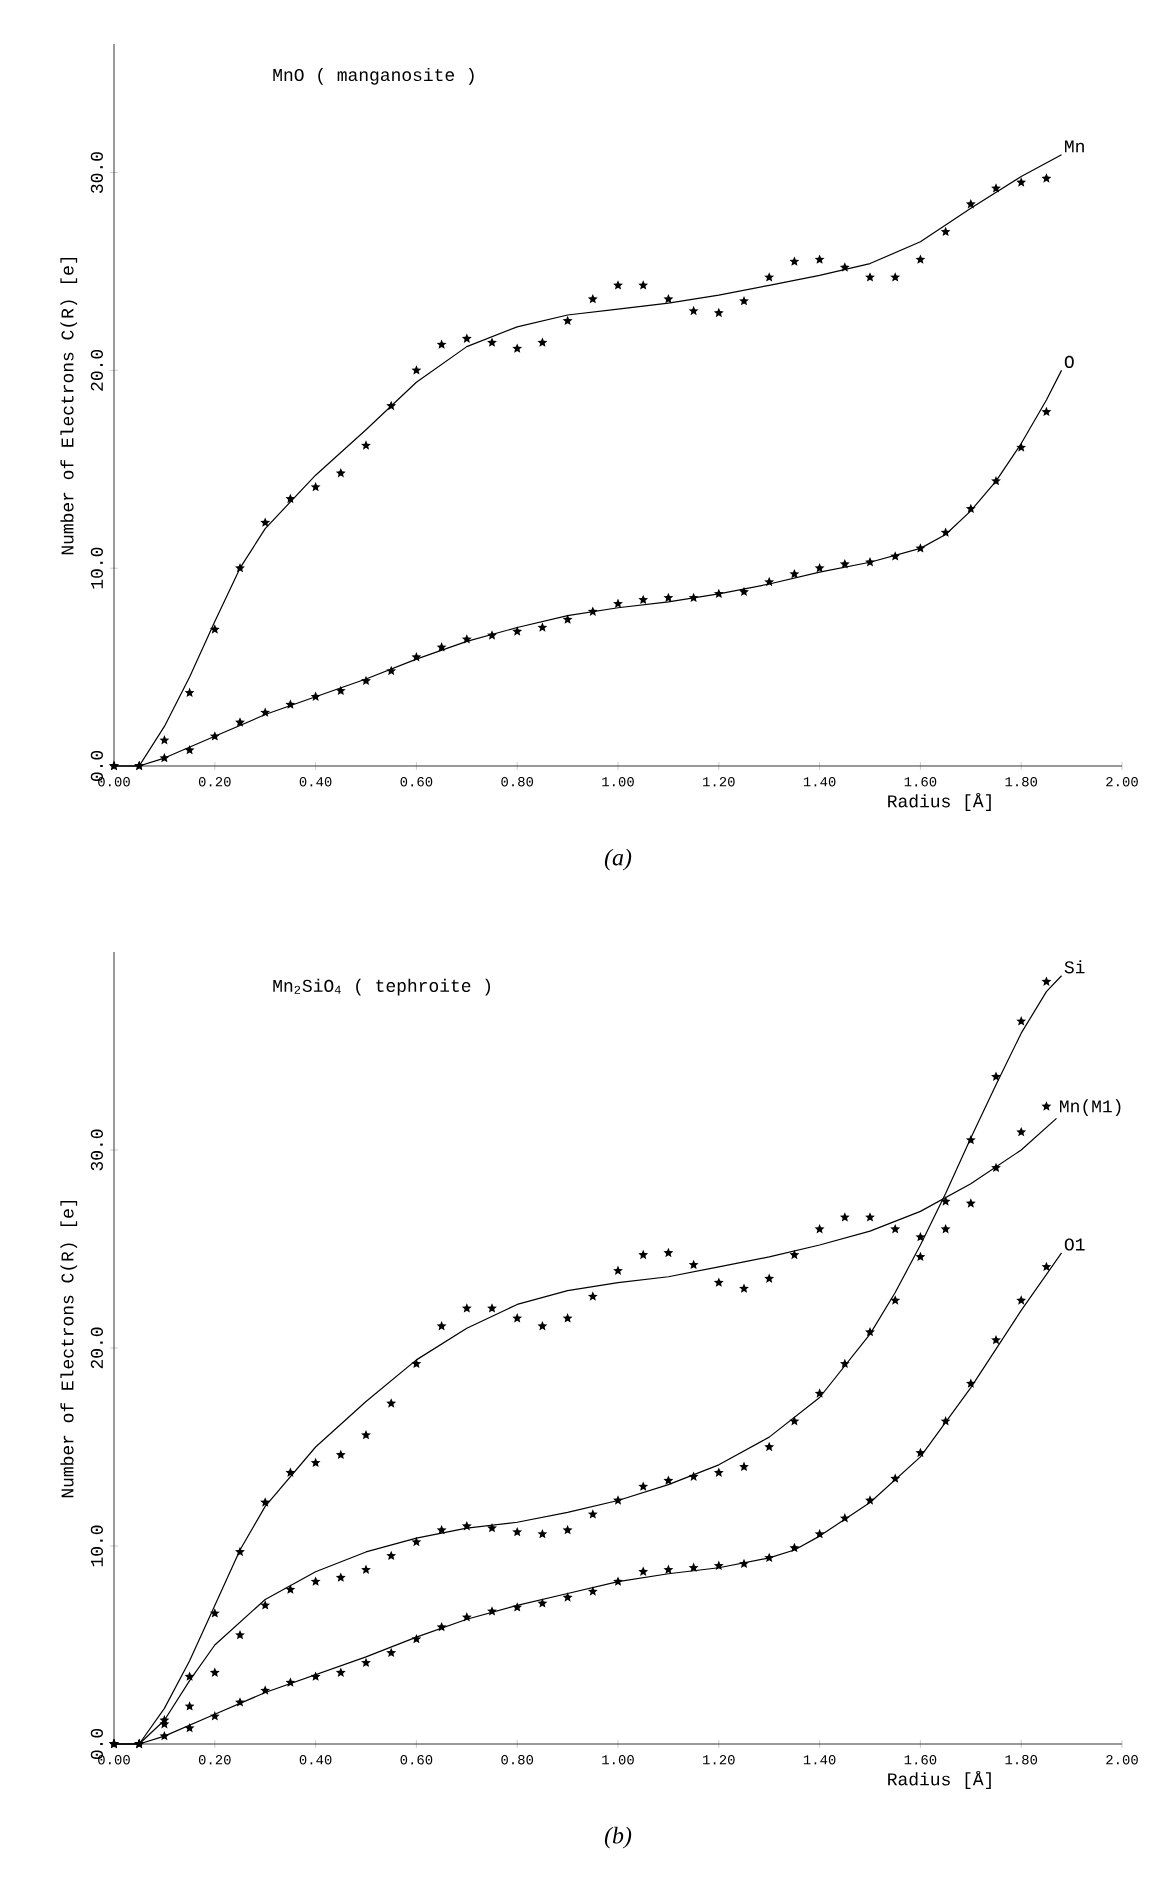  Describe the element at coordinates (382, 987) in the screenshot. I see `chart-title: Mn$_{2}$SiO$_{4}$ ( tephroite )` at that location.